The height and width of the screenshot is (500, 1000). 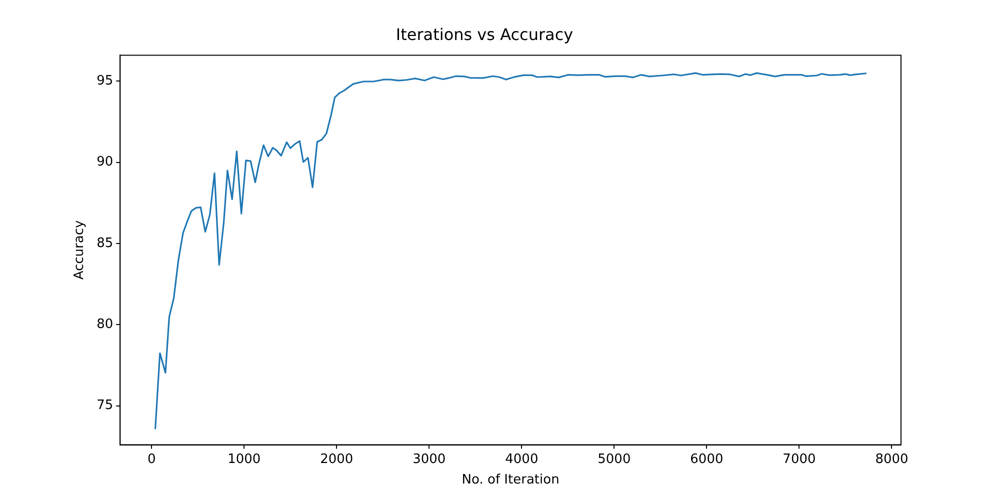 I want to click on y-tick-label: 95, so click(x=105, y=81).